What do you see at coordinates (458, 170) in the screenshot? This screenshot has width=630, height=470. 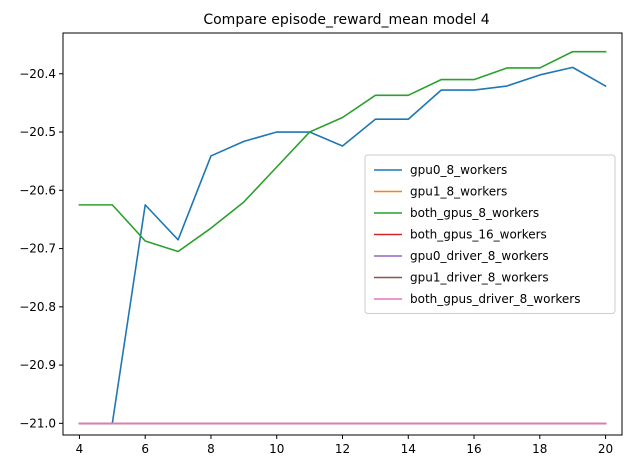 I see `legend-label: gpu0_8_workers` at bounding box center [458, 170].